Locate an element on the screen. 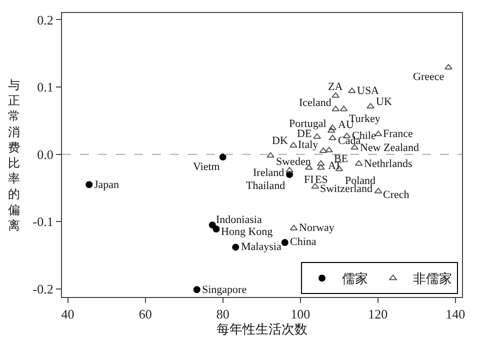 This screenshot has width=478, height=345. x-tick-label: 40 is located at coordinates (67, 314).